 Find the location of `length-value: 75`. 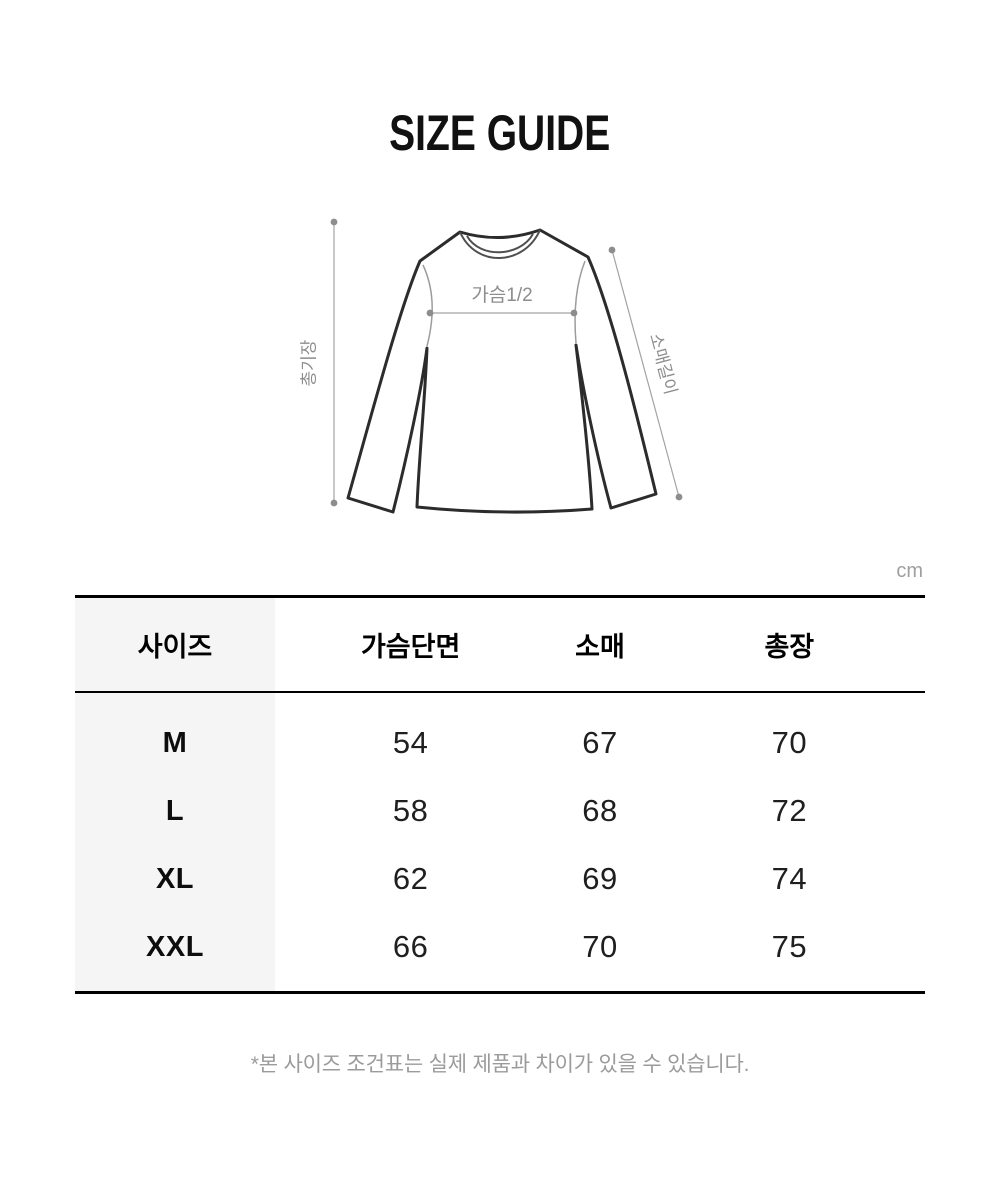

length-value: 75 is located at coordinates (789, 946).